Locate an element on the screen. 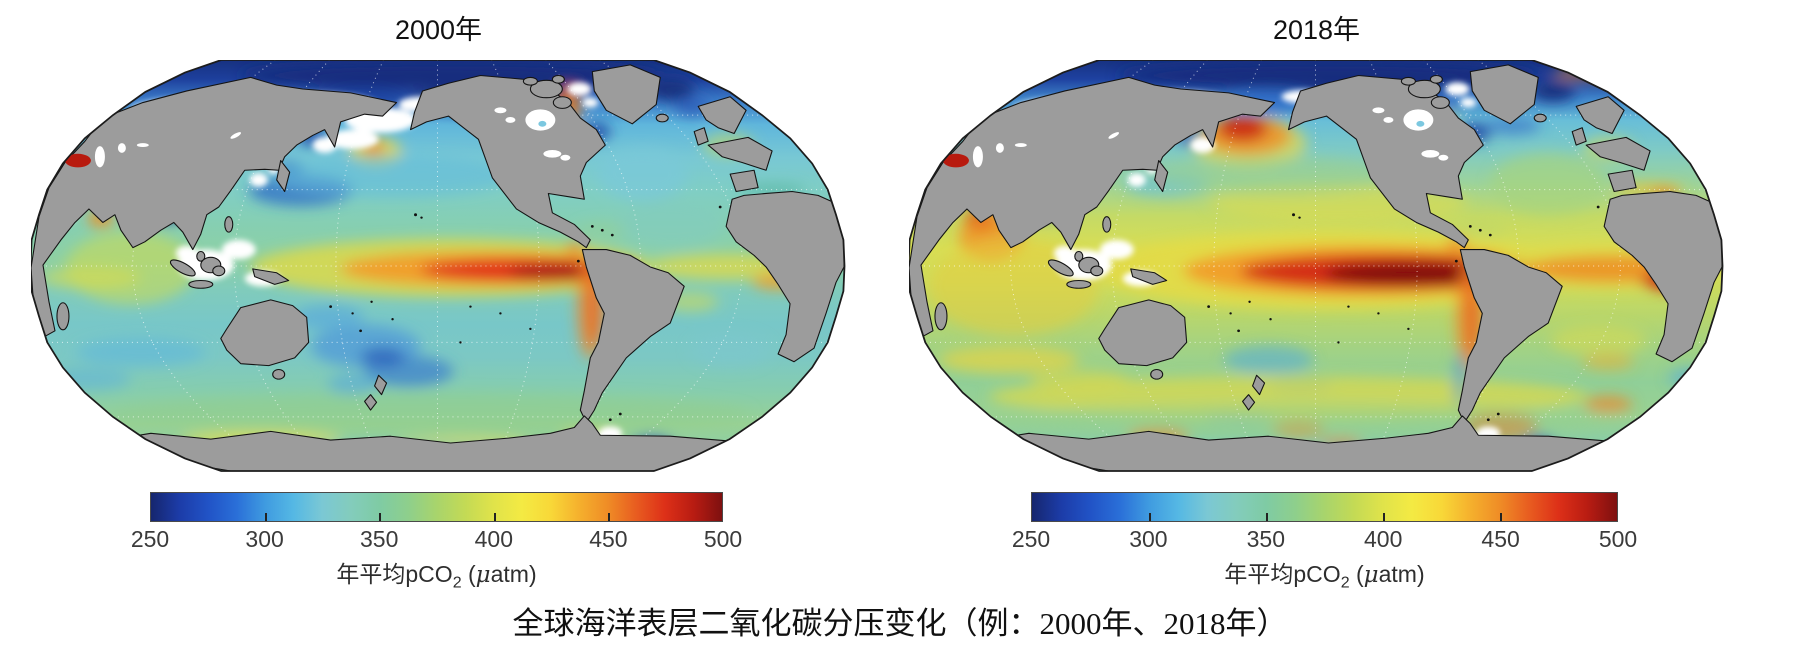 This screenshot has height=658, width=1800. figure-caption: 全球海洋表层二氧化碳分压变化（例：2000年、2018年） is located at coordinates (900, 623).